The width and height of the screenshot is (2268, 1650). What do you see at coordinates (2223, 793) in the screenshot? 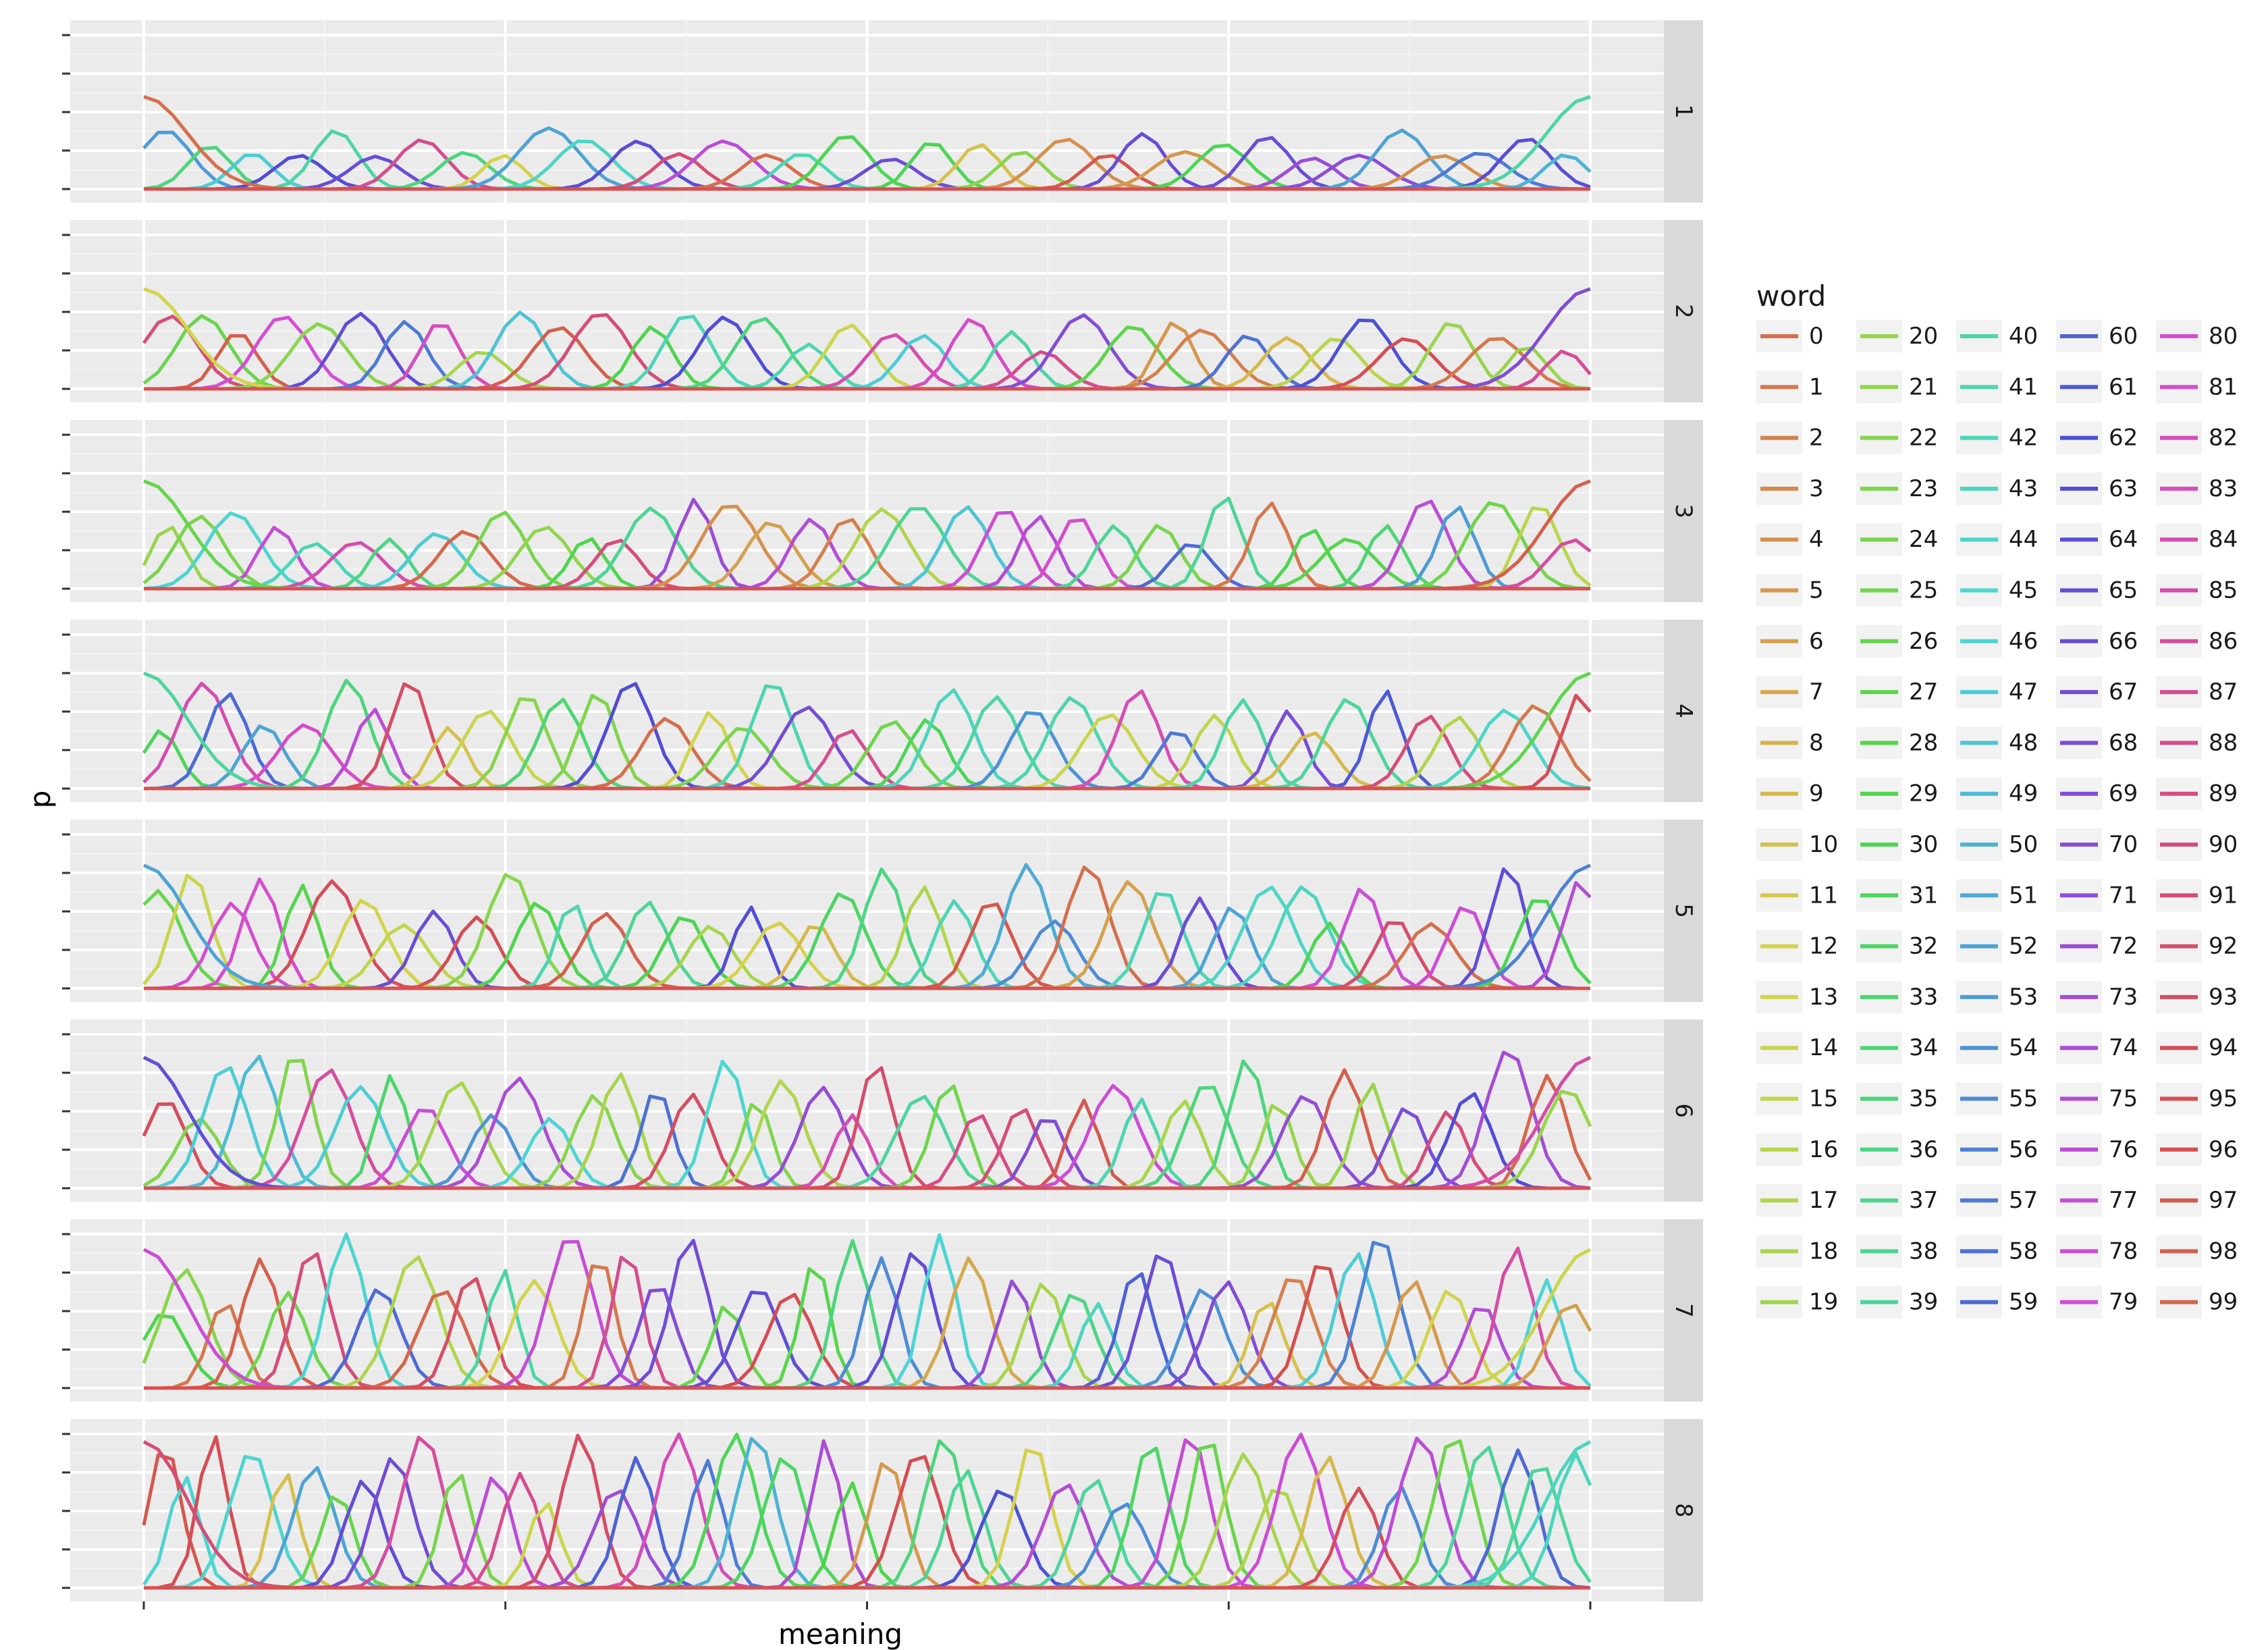
I see `legend-label: 89` at bounding box center [2223, 793].